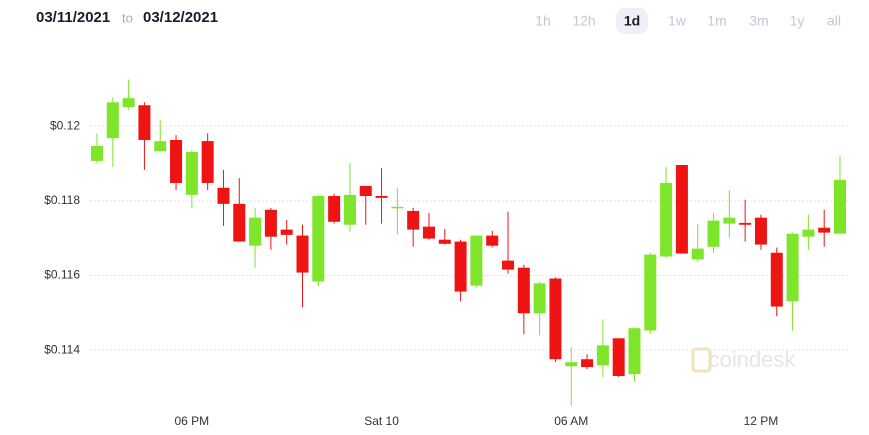 The height and width of the screenshot is (435, 869). I want to click on y-tick-label: $0.118, so click(62, 200).